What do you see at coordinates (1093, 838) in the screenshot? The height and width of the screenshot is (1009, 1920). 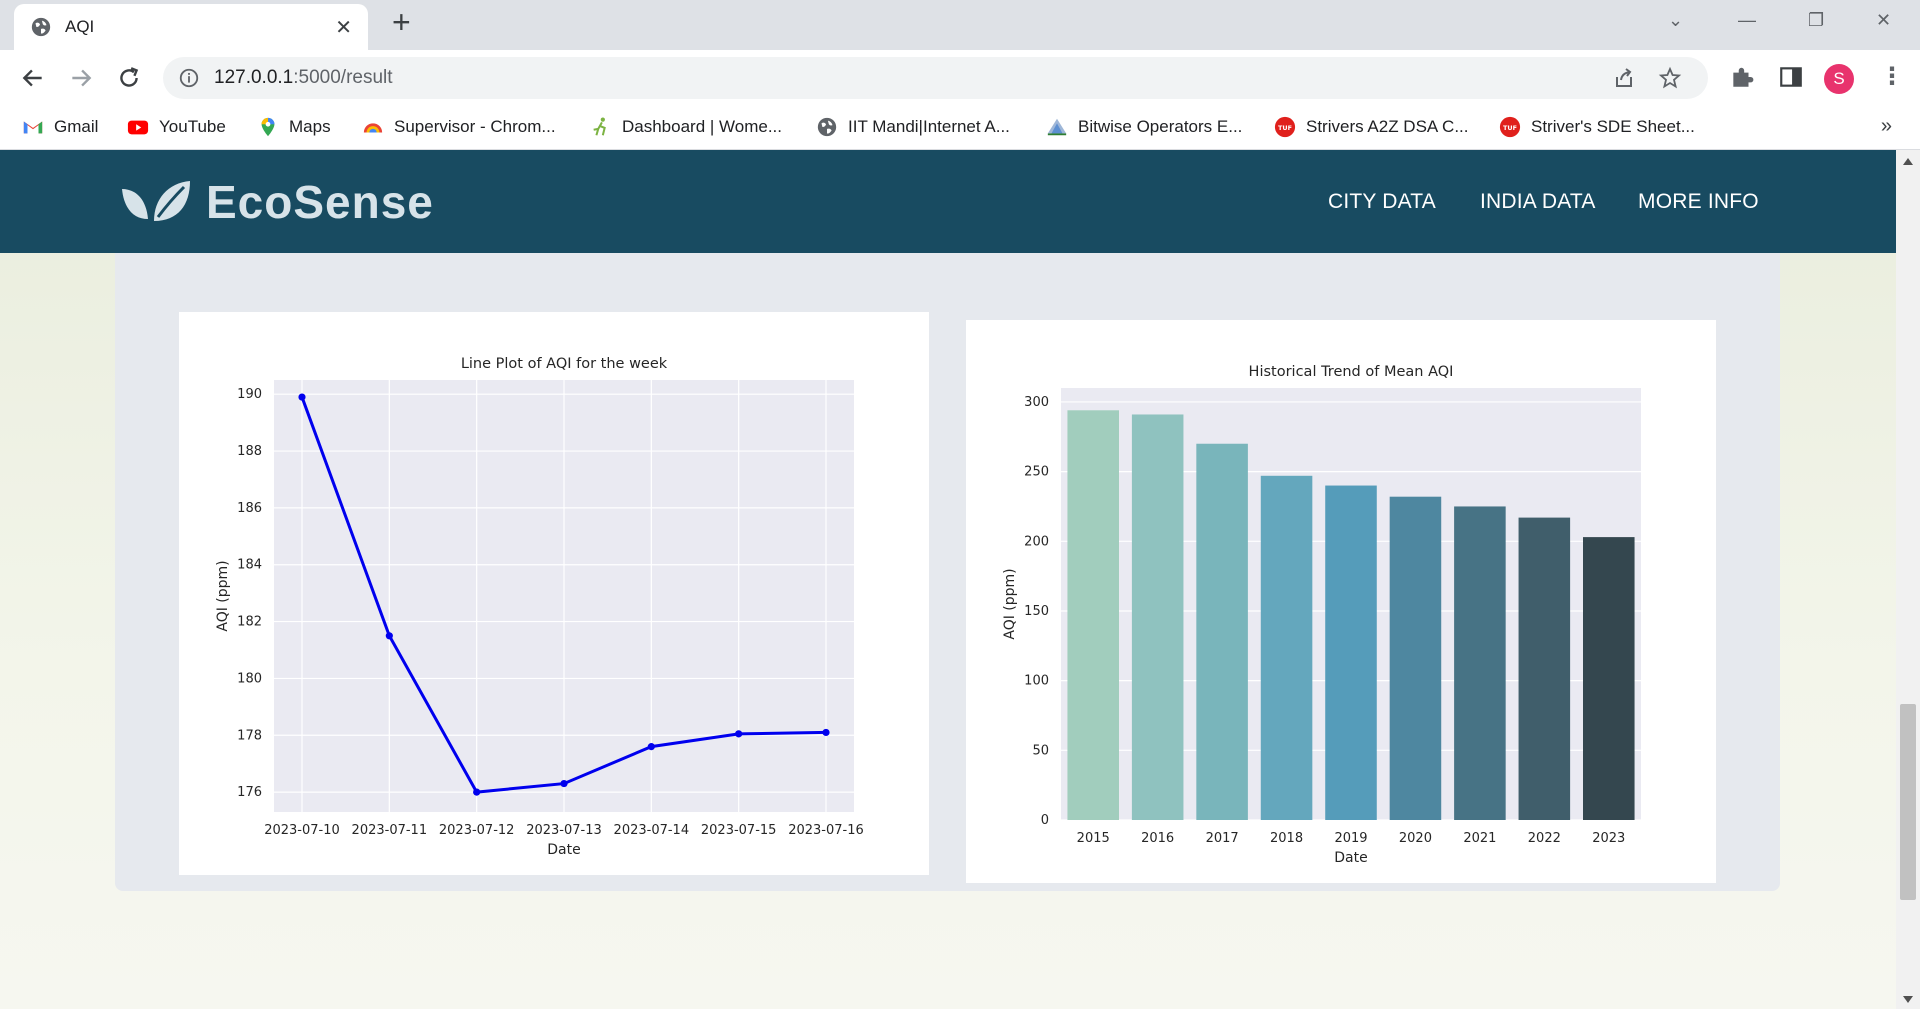 I see `x-tick-label: 2015` at bounding box center [1093, 838].